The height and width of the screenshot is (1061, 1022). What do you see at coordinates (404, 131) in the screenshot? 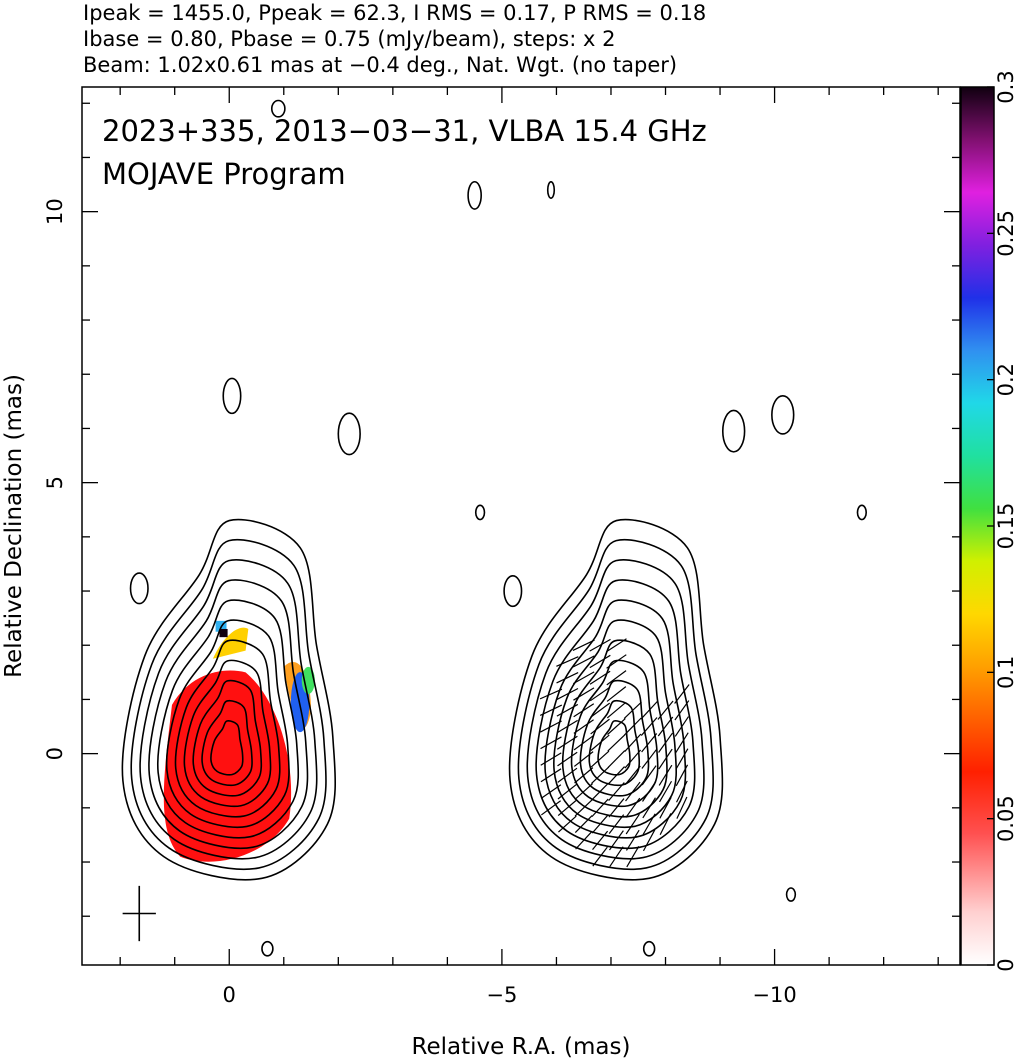
I see `chart-title: 2023+335, 2013−03−31, VLBA 15.4 GHz` at bounding box center [404, 131].